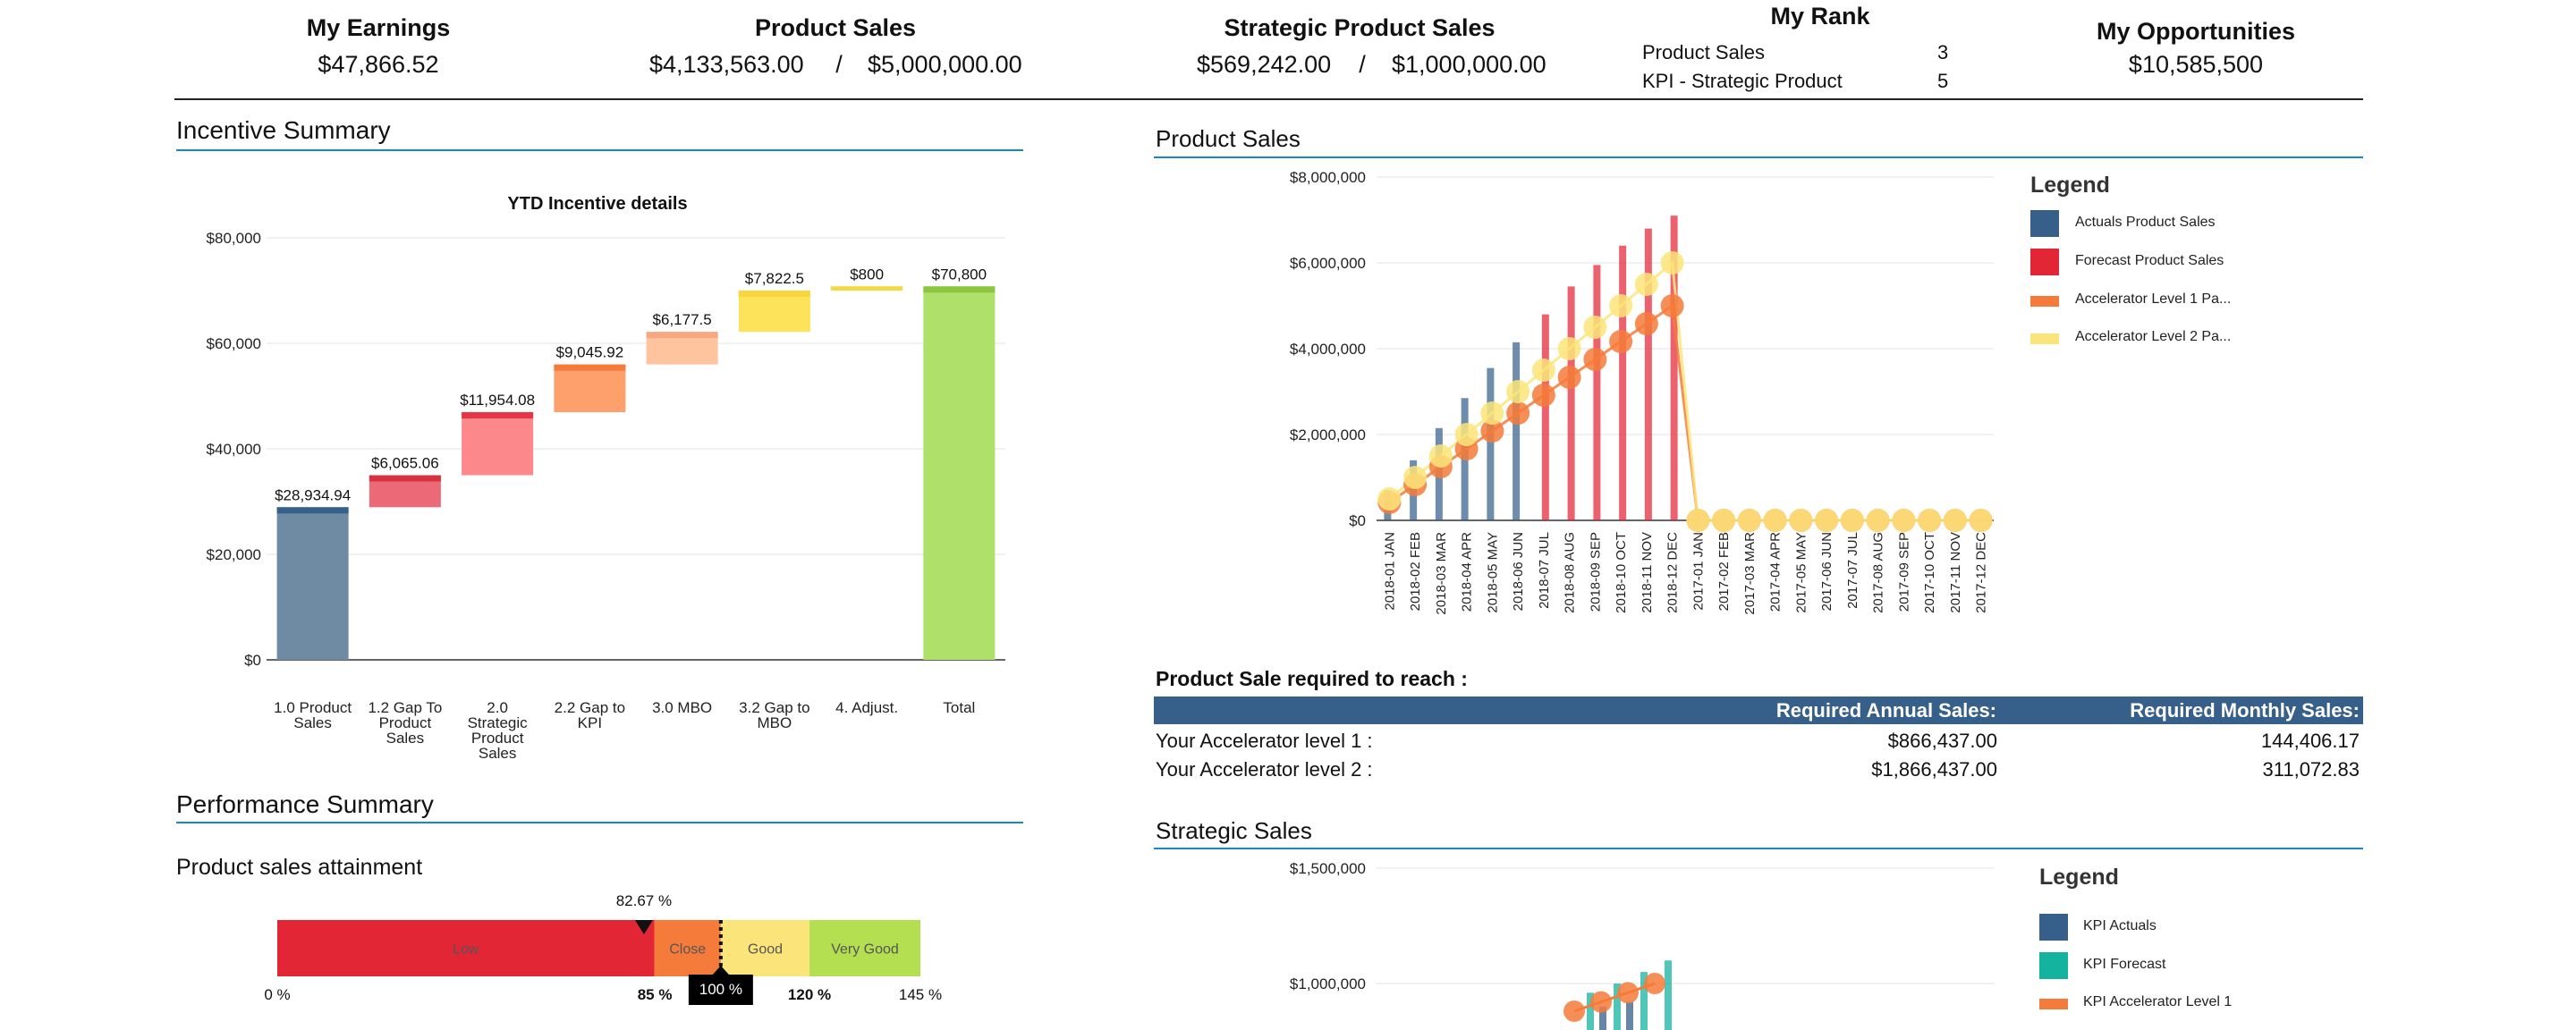  What do you see at coordinates (590, 707) in the screenshot?
I see `x-tick-label: 2.2 Gap to` at bounding box center [590, 707].